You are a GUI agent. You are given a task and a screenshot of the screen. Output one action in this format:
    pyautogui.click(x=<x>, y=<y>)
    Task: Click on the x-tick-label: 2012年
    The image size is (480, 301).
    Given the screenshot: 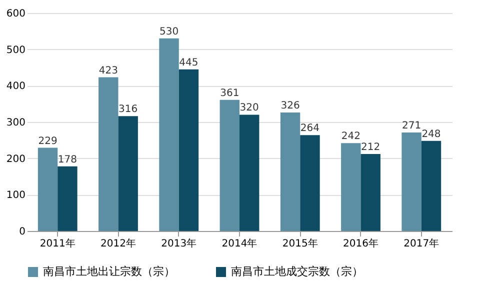 What is the action you would take?
    pyautogui.click(x=118, y=244)
    